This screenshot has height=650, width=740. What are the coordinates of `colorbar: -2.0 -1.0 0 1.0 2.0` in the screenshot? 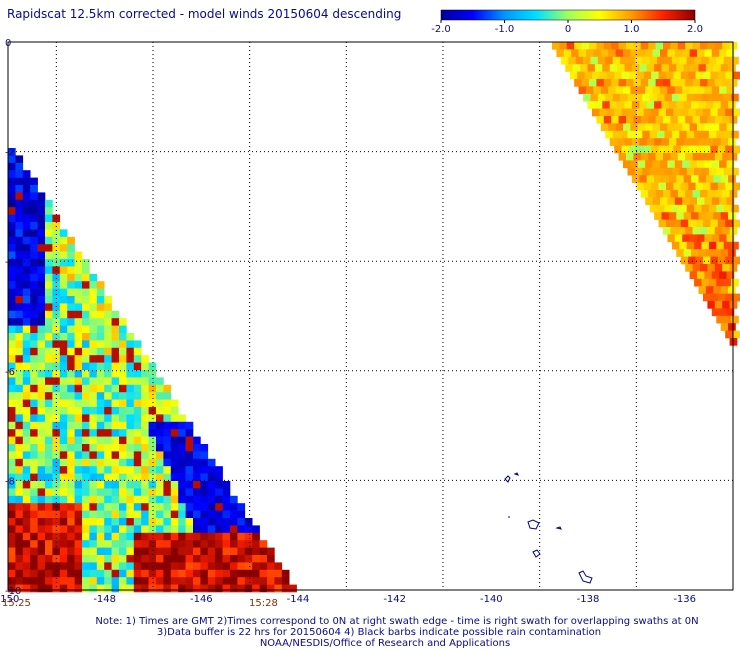 It's located at (567, 22).